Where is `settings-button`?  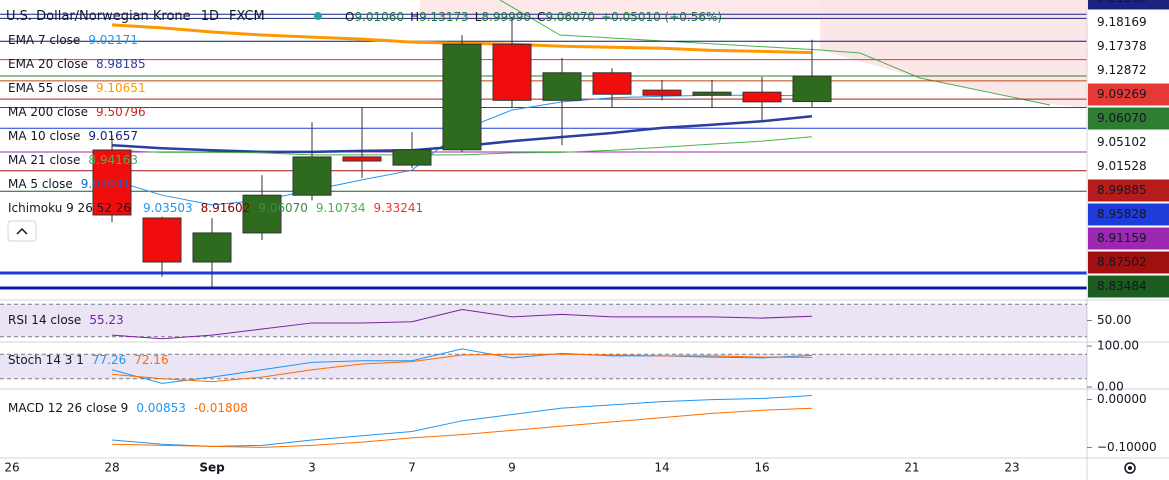 settings-button is located at coordinates (1130, 468).